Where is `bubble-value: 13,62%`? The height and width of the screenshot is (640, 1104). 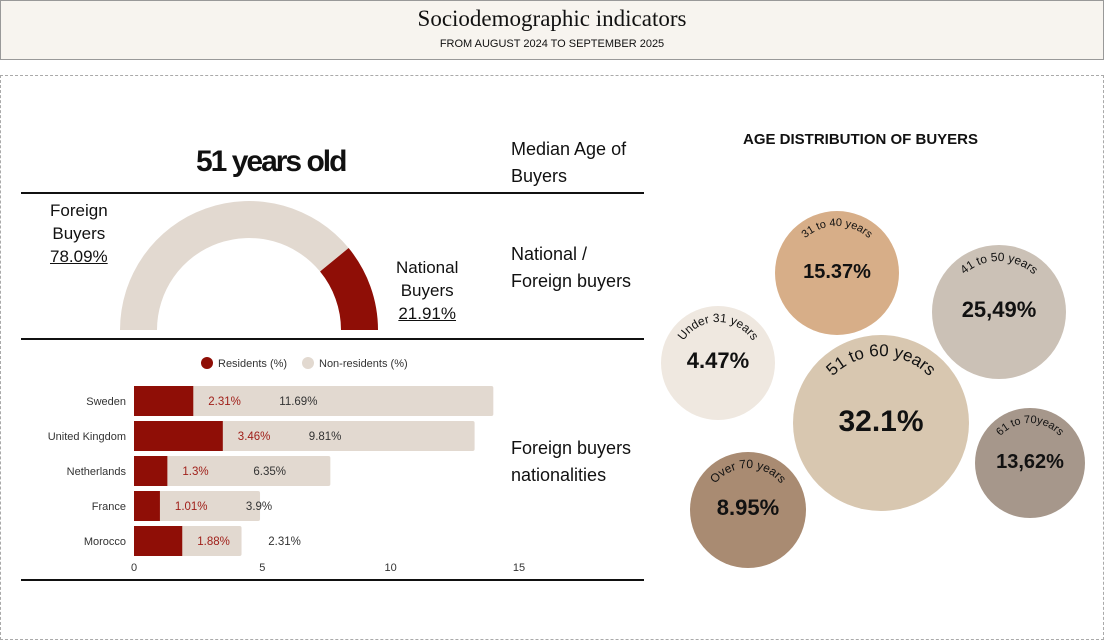
bubble-value: 13,62% is located at coordinates (1030, 462).